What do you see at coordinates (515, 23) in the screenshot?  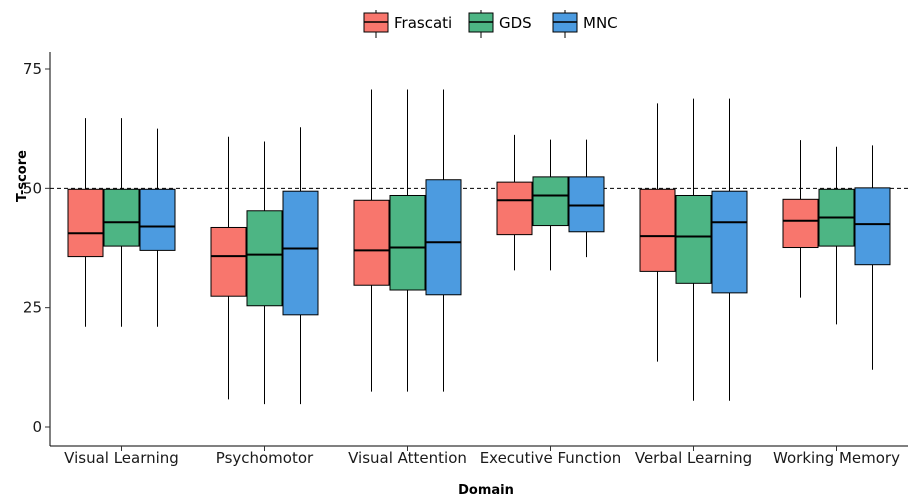 I see `legend-label: GDS` at bounding box center [515, 23].